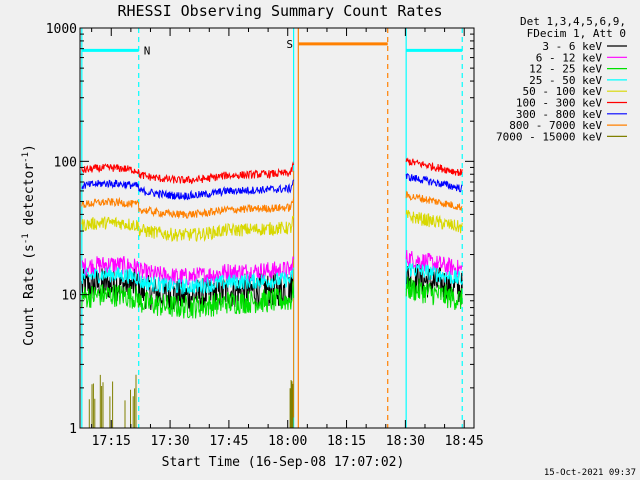 The height and width of the screenshot is (480, 640). I want to click on legend-entry-label: 100 - 300 keV, so click(559, 103).